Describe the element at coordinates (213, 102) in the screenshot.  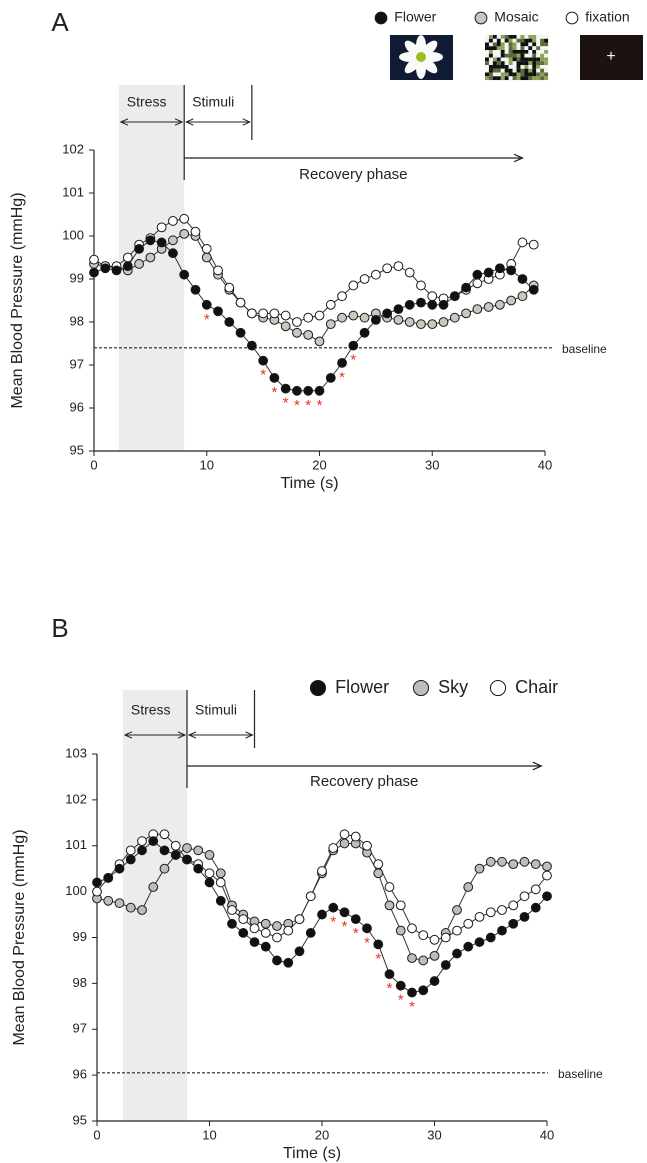
I see `phase-label: Stimuli` at that location.